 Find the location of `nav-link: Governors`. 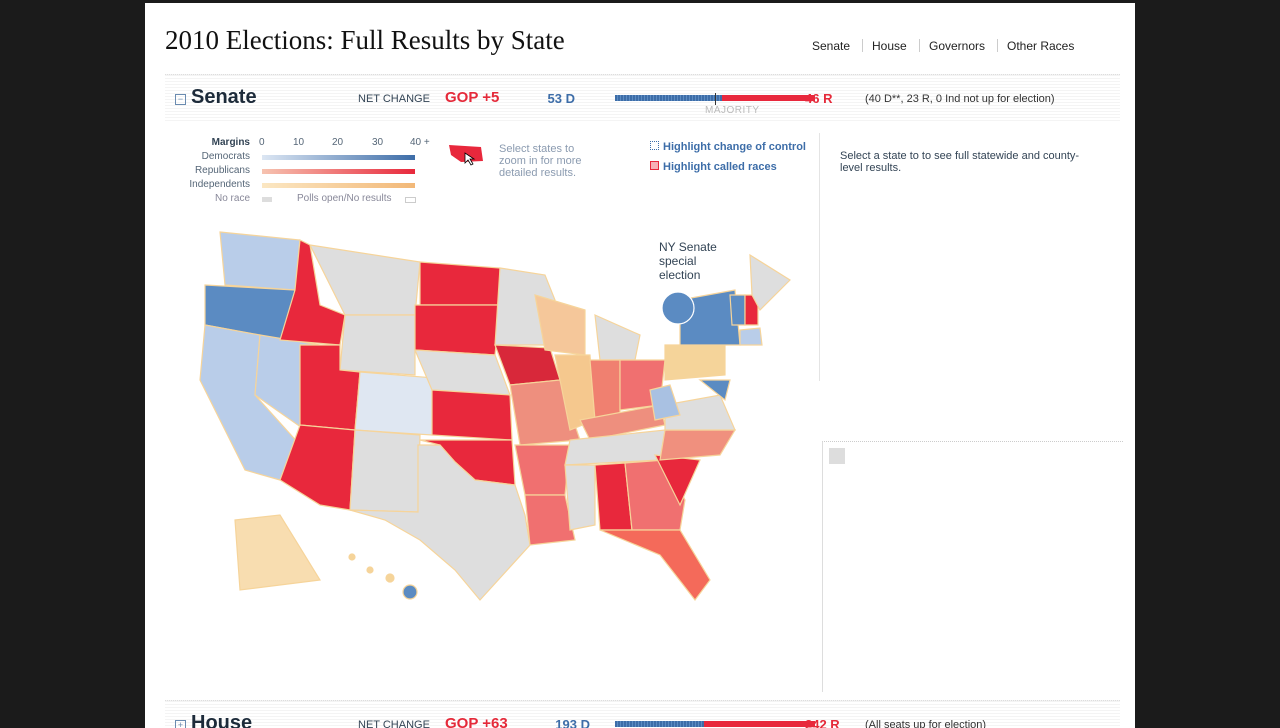

nav-link: Governors is located at coordinates (957, 46).